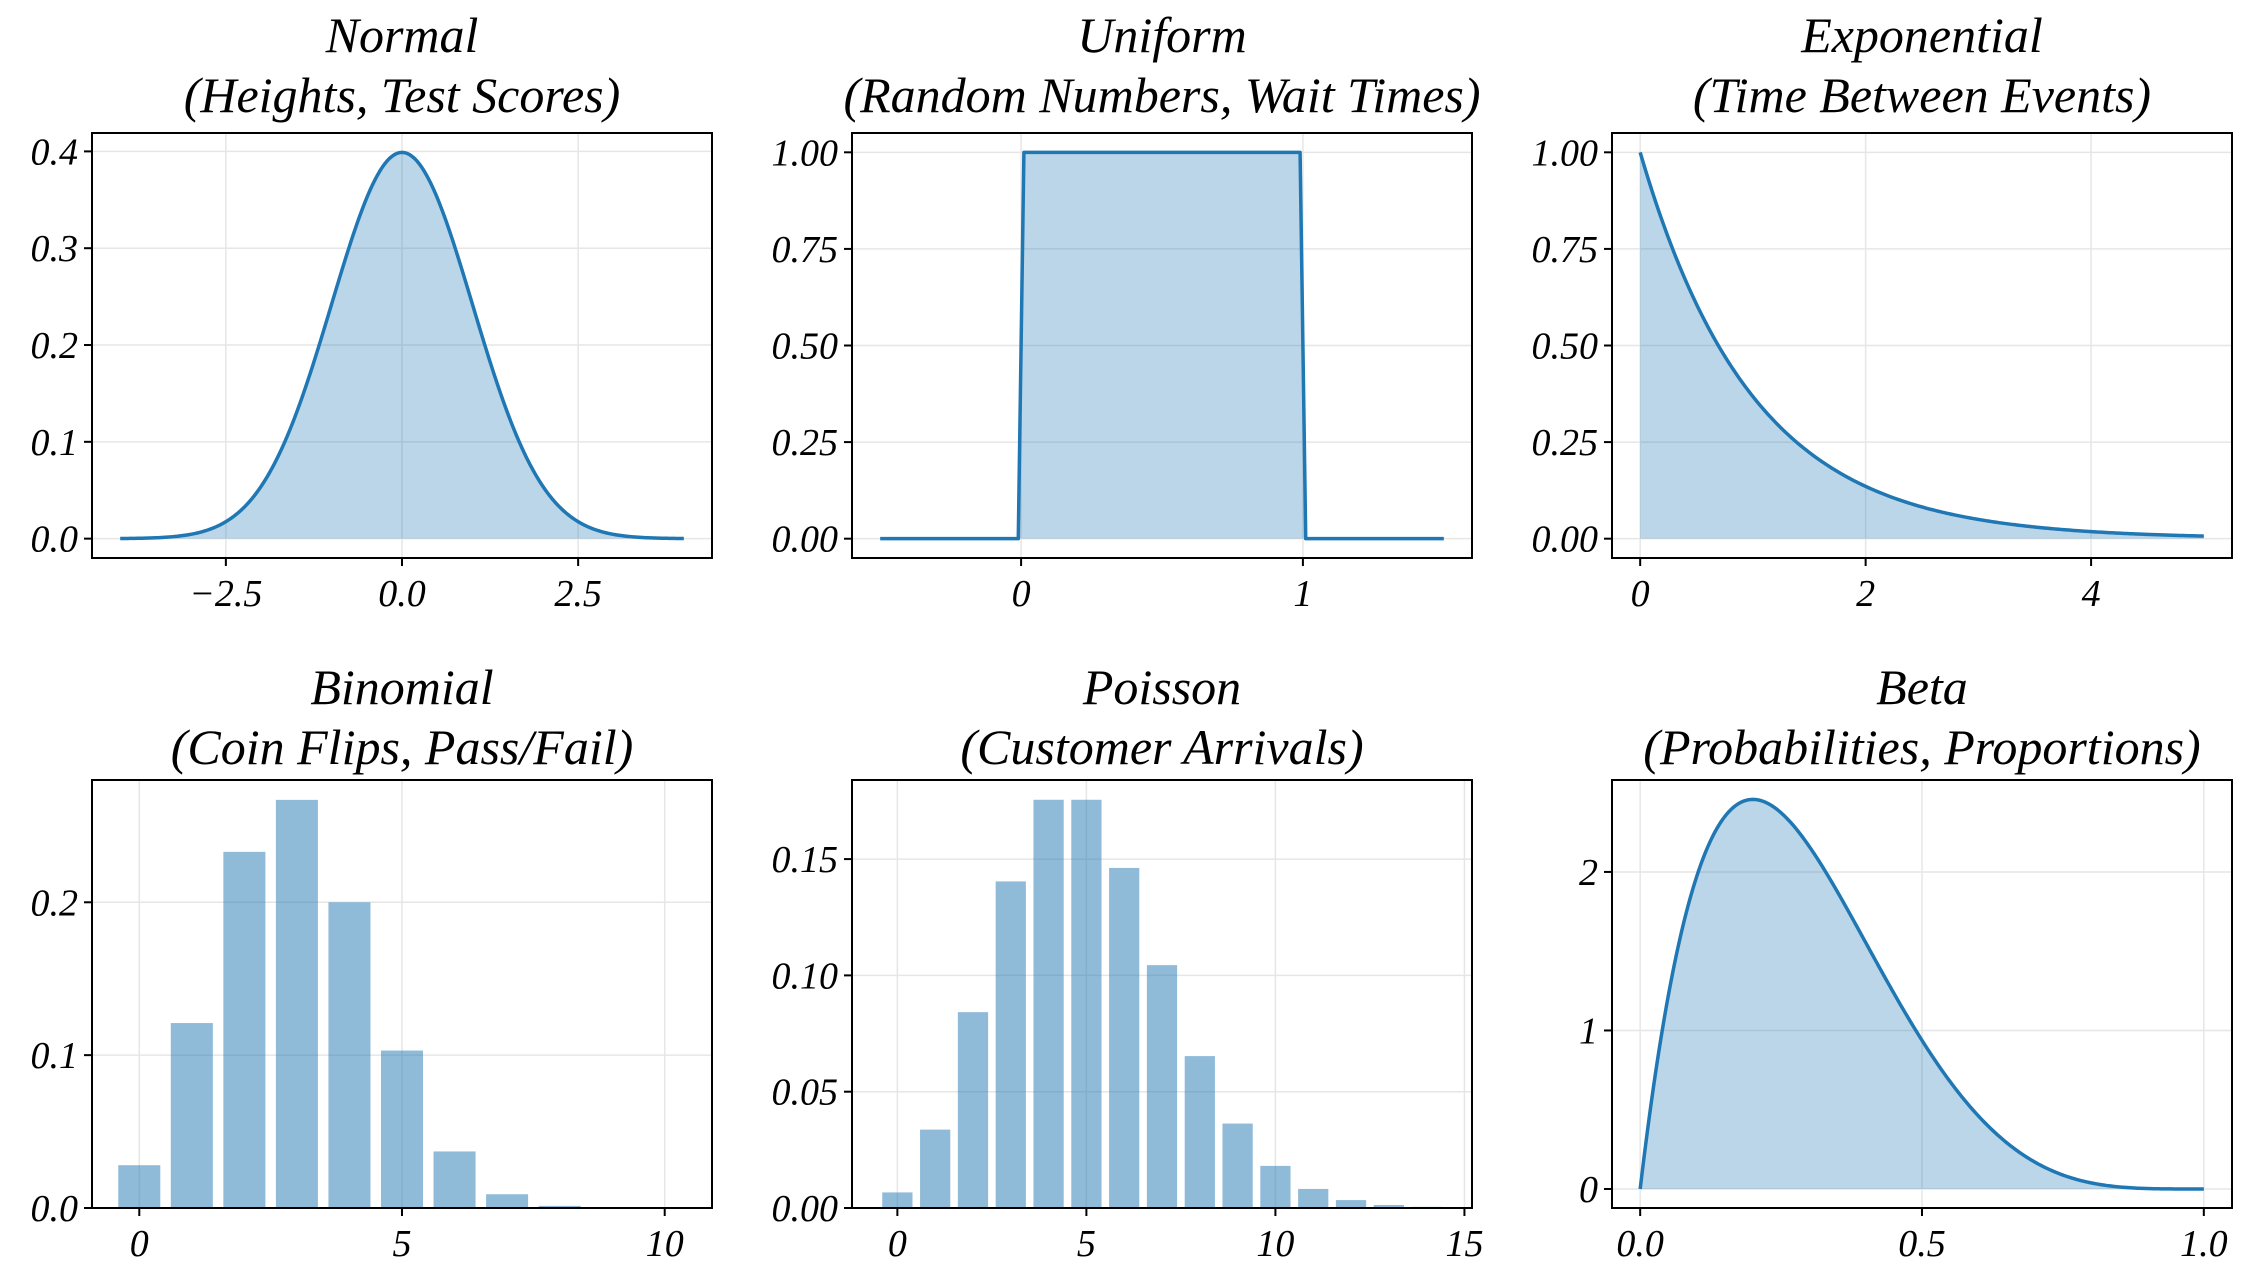 This screenshot has width=2247, height=1286. What do you see at coordinates (1161, 95) in the screenshot?
I see `panel-subtitle: (Random Numbers, Wait Times)` at bounding box center [1161, 95].